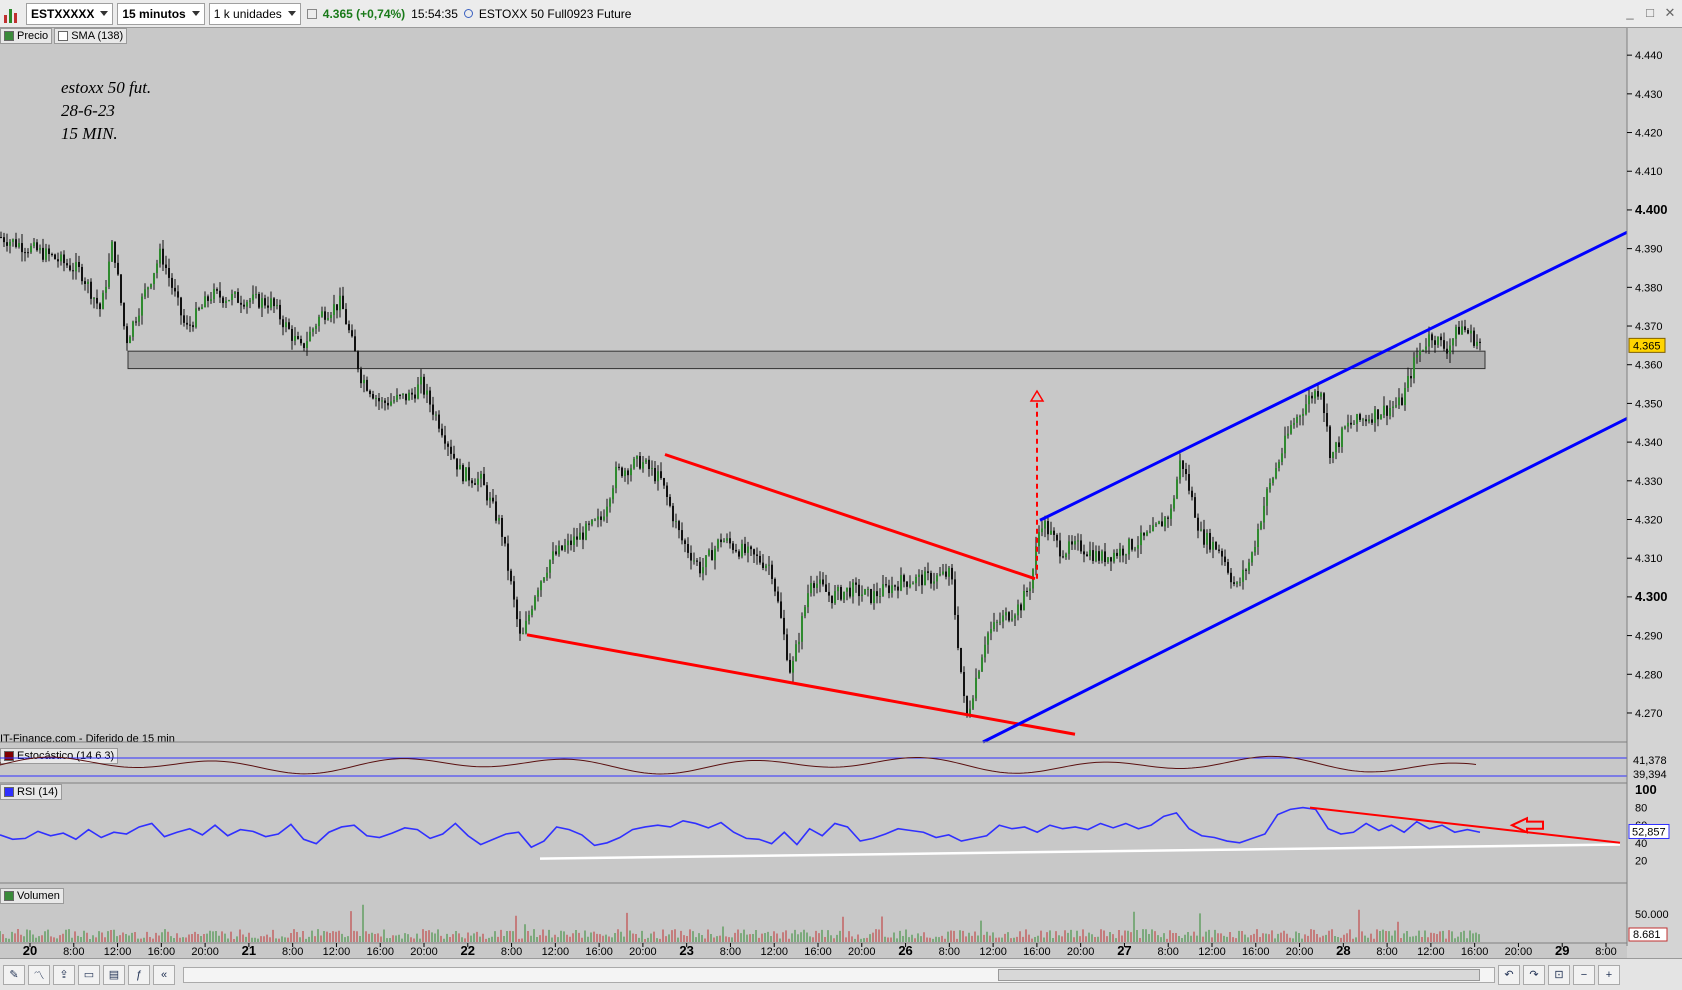  Describe the element at coordinates (106, 110) in the screenshot. I see `chart-annotation: estoxx 50 fut. 28-6-23 15 MIN.` at that location.